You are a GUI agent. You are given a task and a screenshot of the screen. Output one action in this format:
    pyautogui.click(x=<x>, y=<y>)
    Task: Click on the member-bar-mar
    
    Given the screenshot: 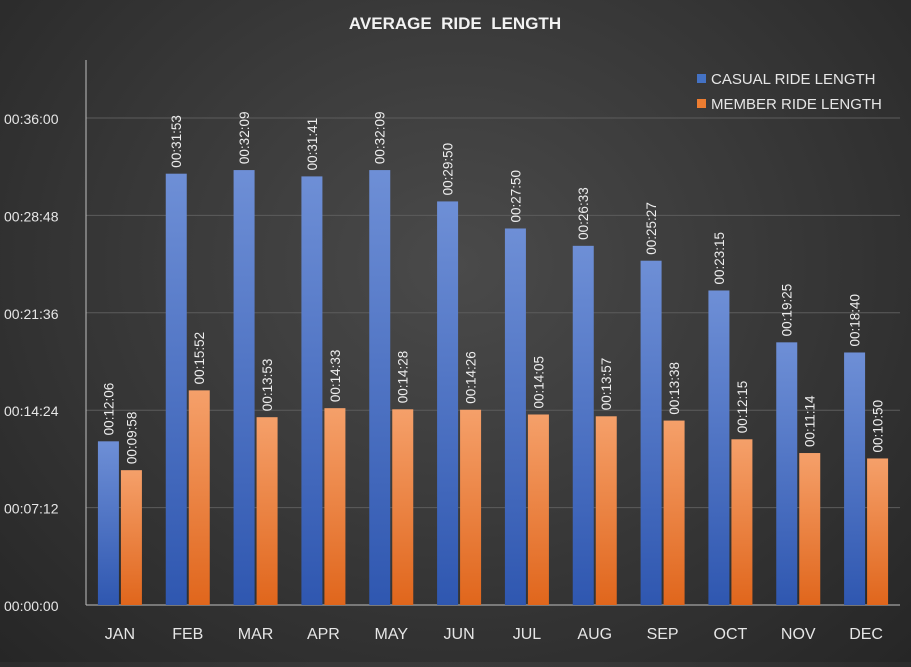 What is the action you would take?
    pyautogui.click(x=267, y=511)
    